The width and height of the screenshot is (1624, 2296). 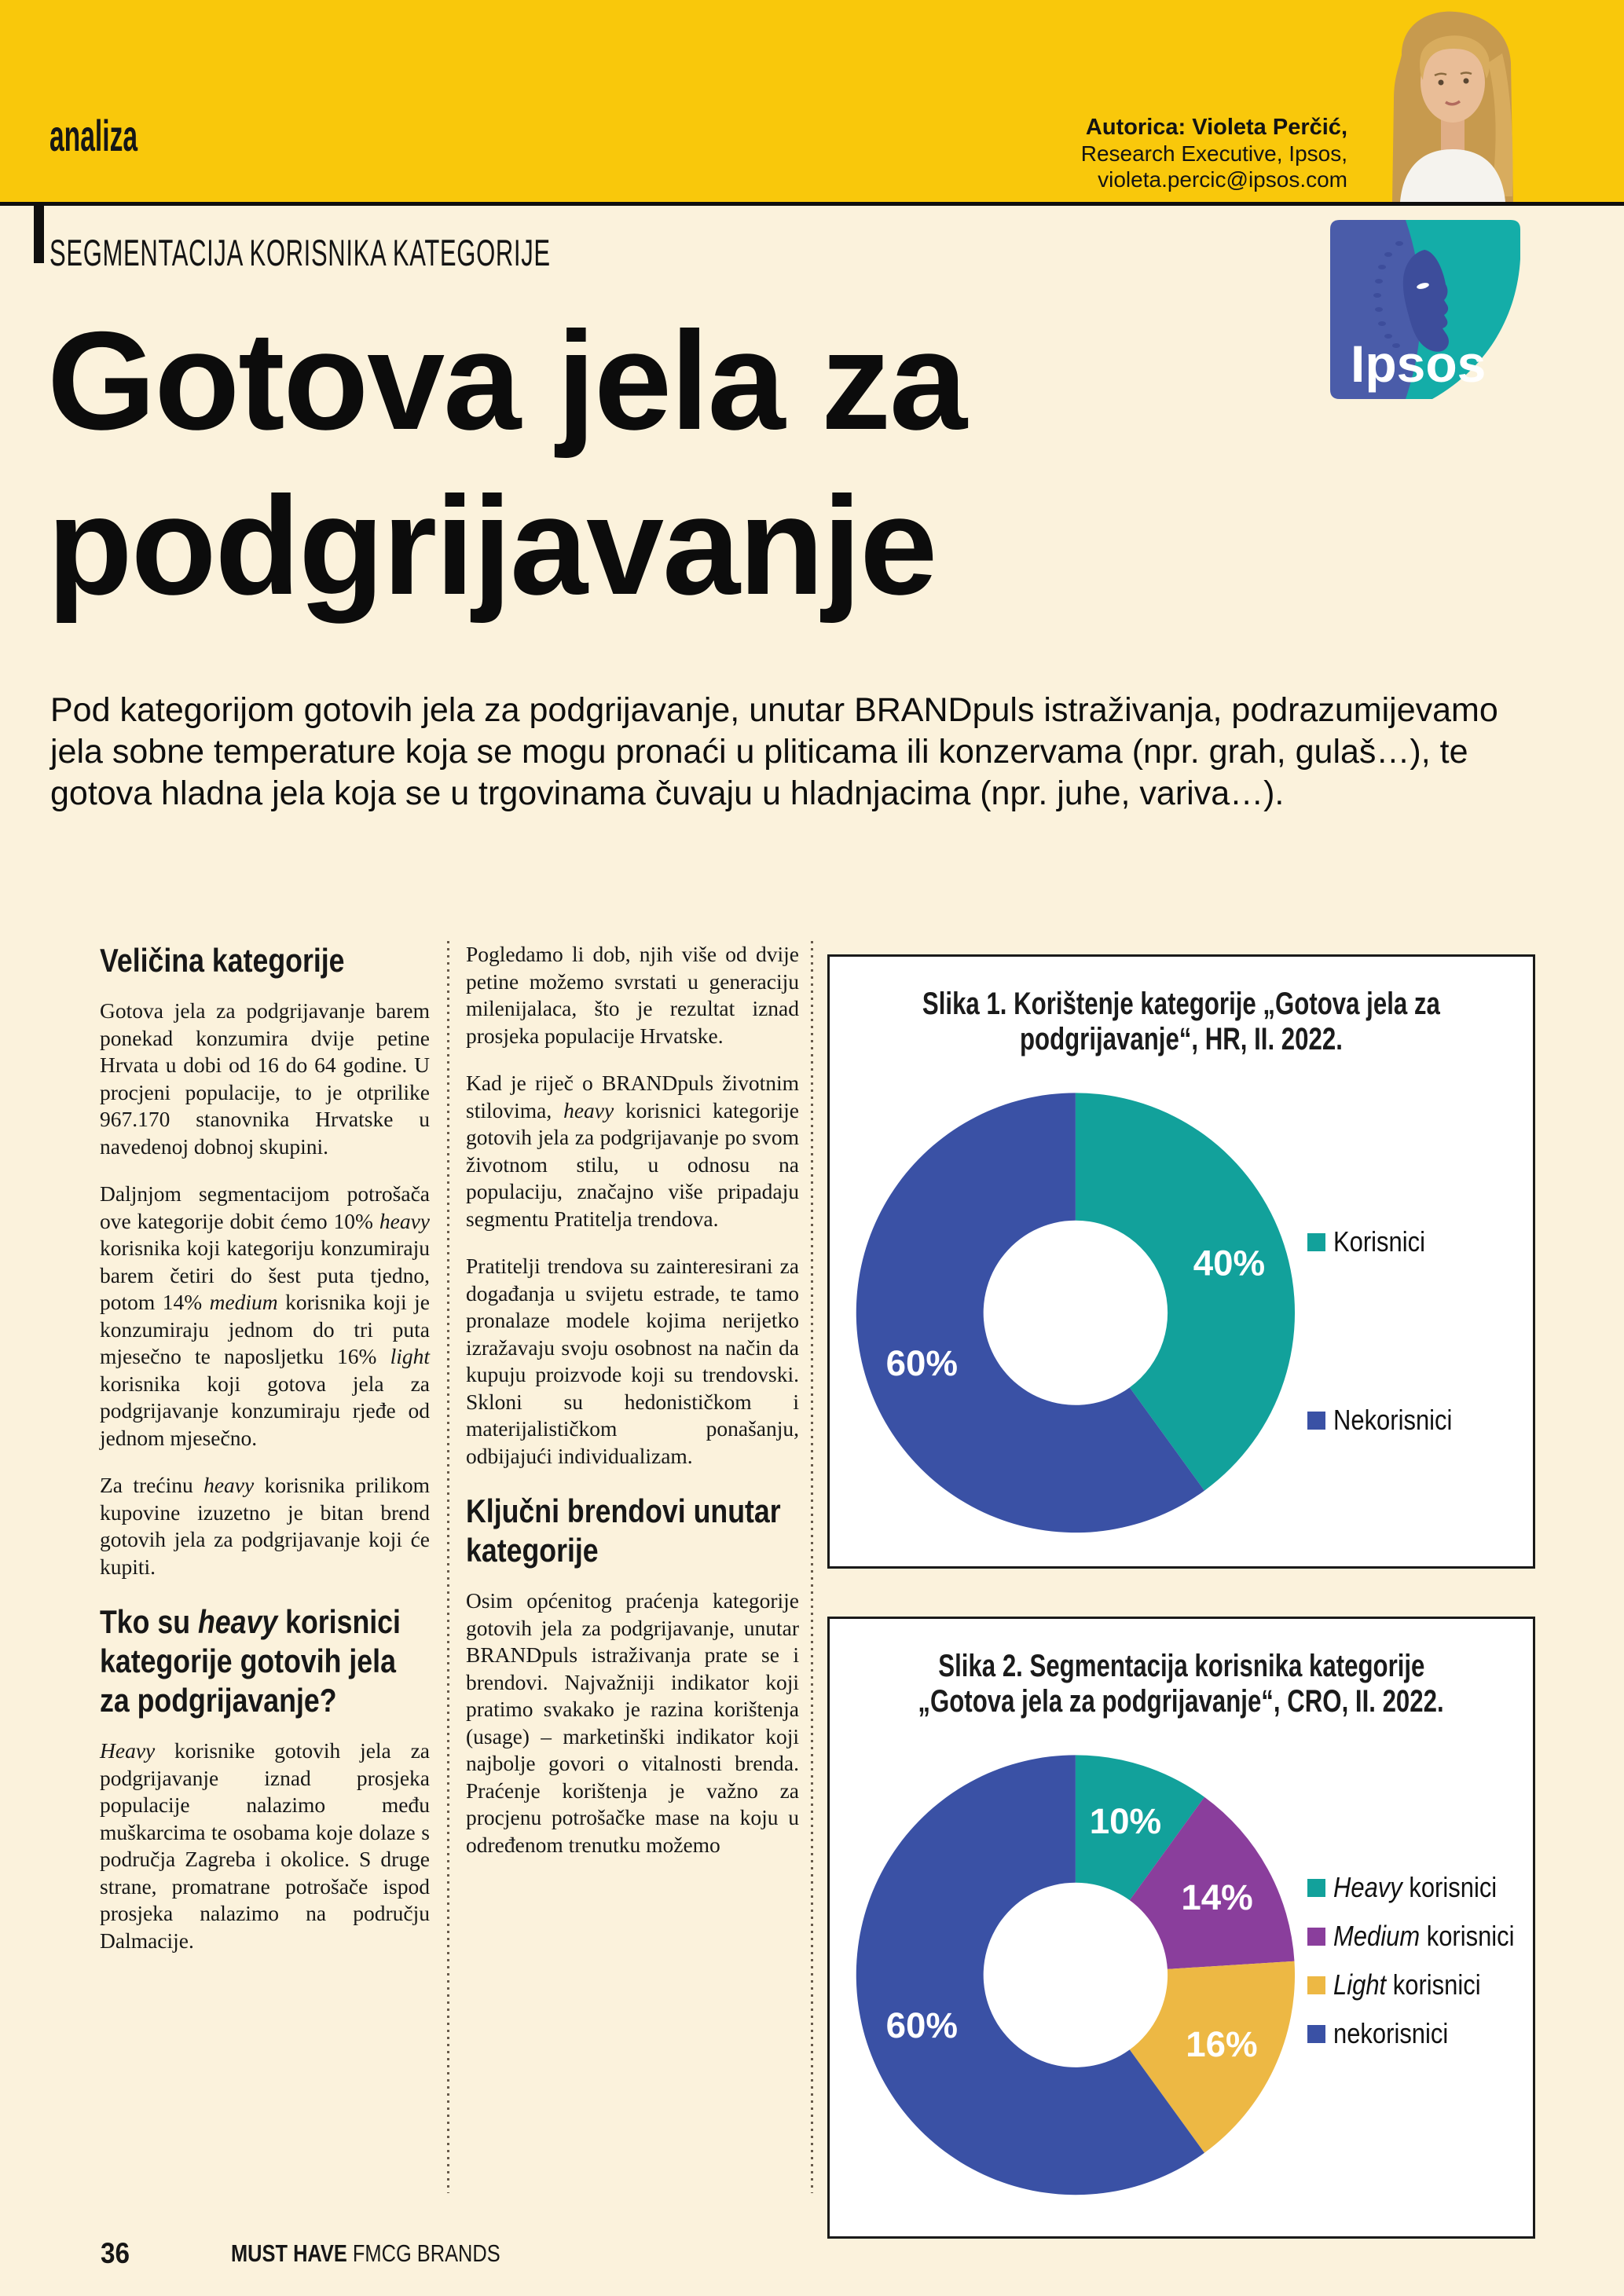 I want to click on ipsos-logo-wordmark: Ipsos, so click(x=1418, y=364).